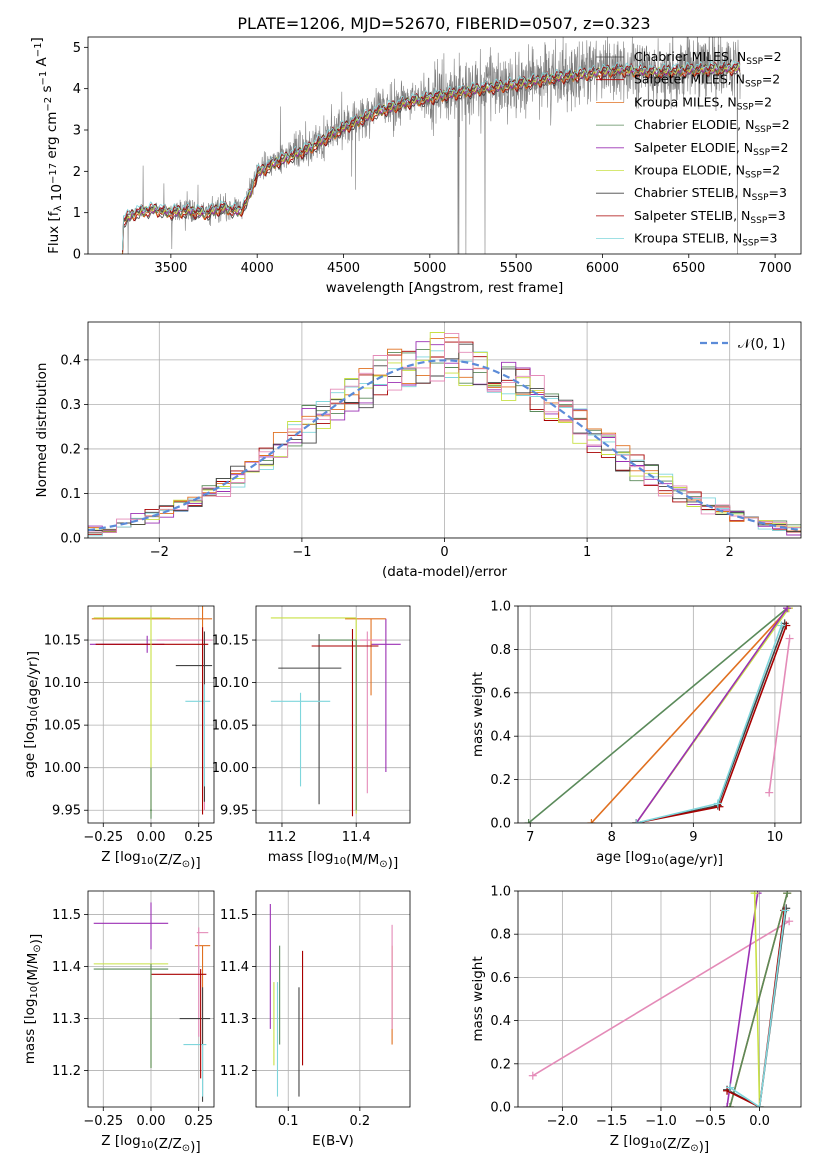 This screenshot has height=1170, width=819. I want to click on legend-label: Chabrier MILES, NSSP=2, so click(708, 58).